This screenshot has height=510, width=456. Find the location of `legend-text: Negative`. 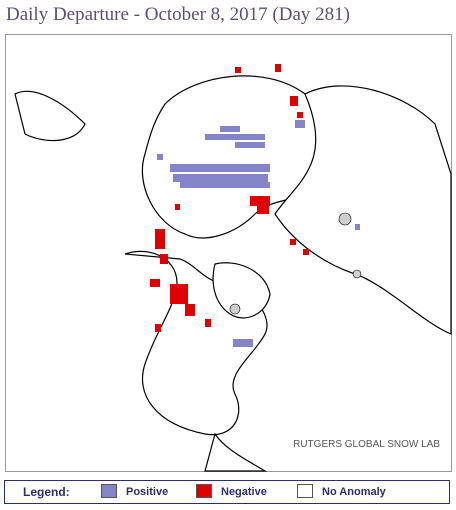

legend-text: Negative is located at coordinates (244, 492).